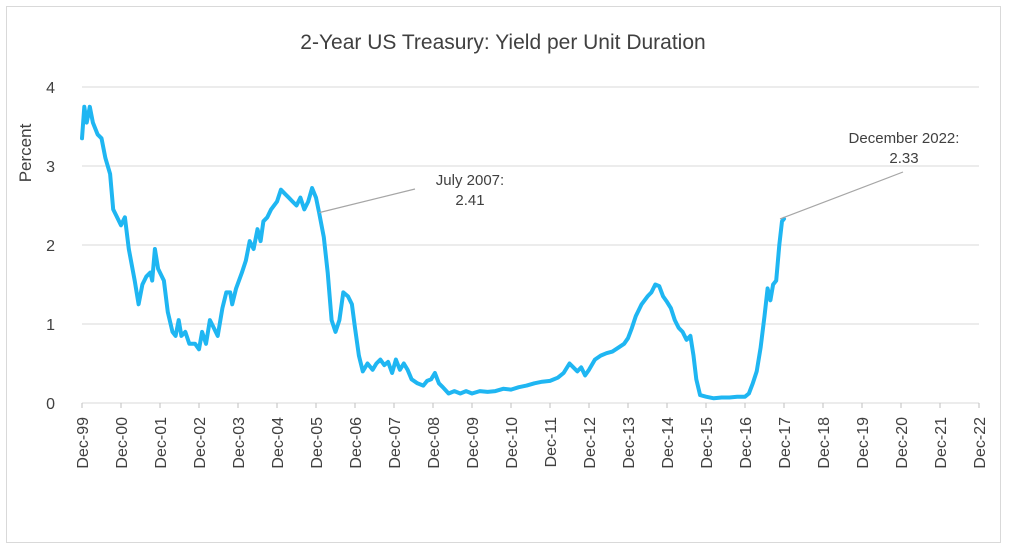  Describe the element at coordinates (707, 443) in the screenshot. I see `x-tick-label: Dec-15` at that location.